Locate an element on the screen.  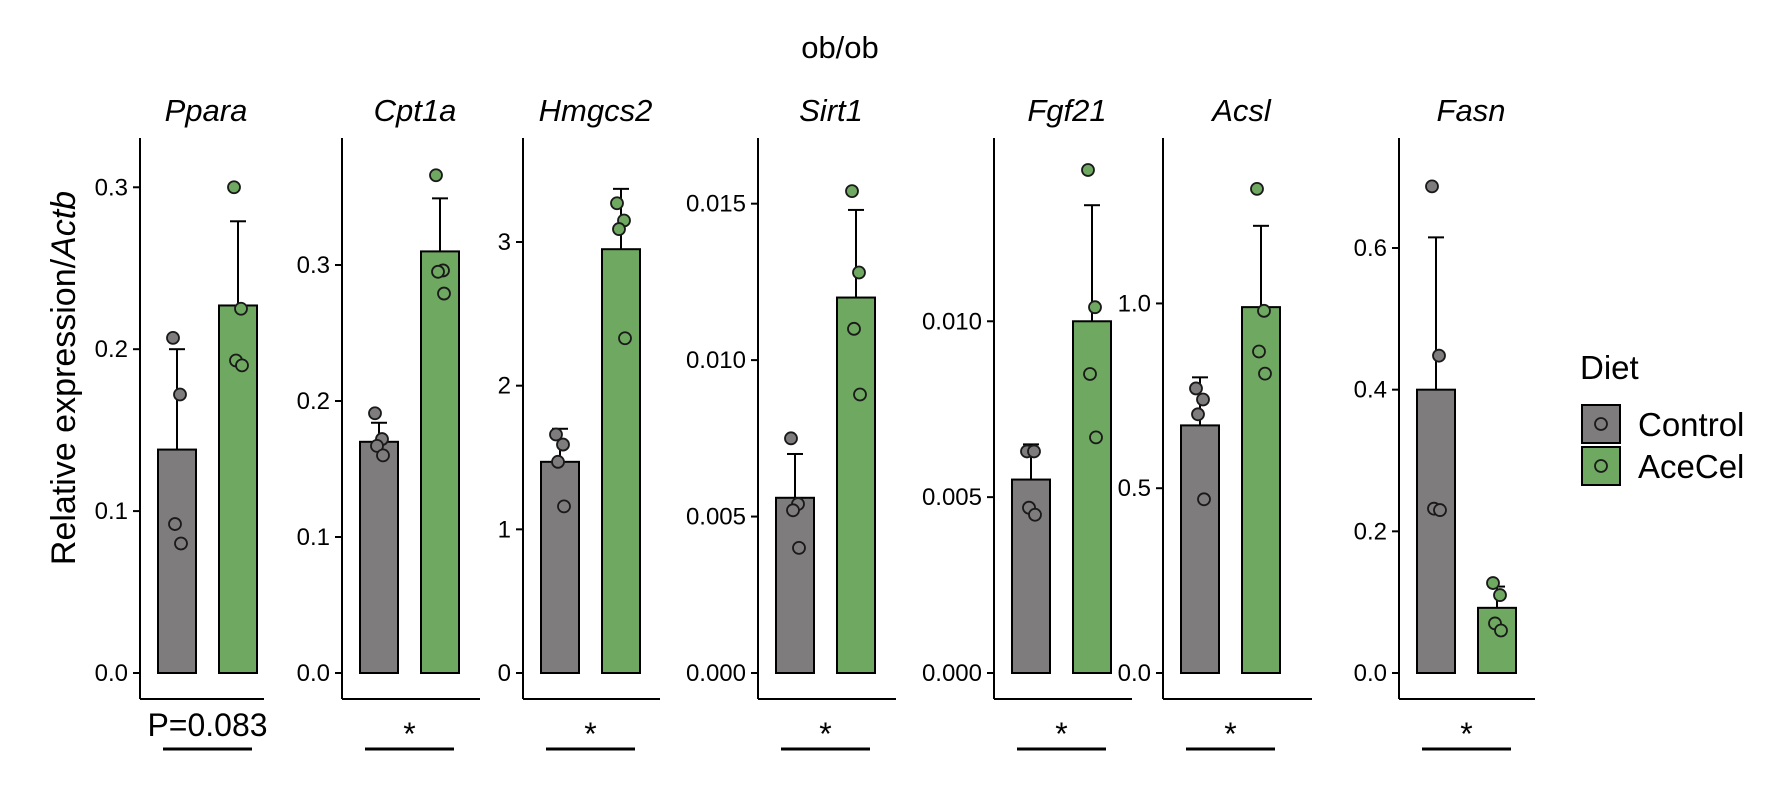
y-tick-label: 0.6 is located at coordinates (1370, 248).